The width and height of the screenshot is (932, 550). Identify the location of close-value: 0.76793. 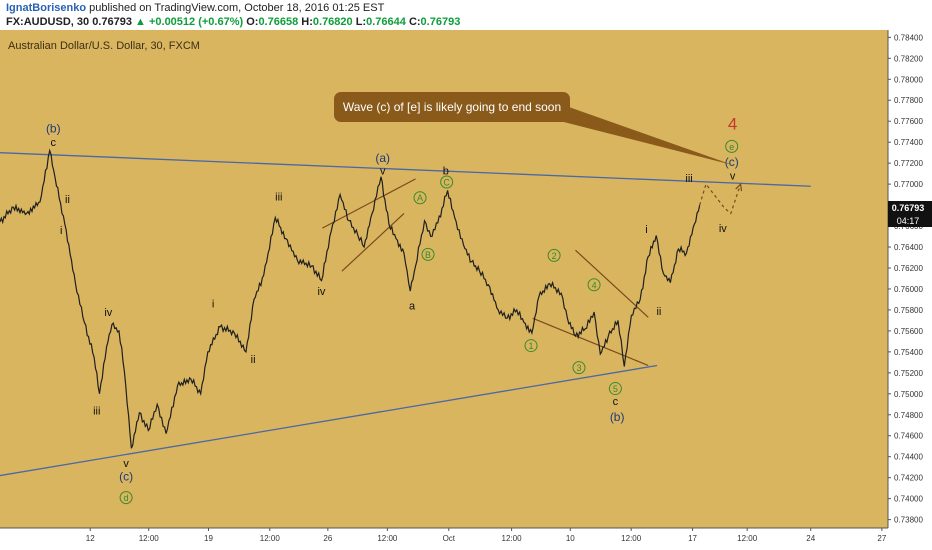
(440, 22).